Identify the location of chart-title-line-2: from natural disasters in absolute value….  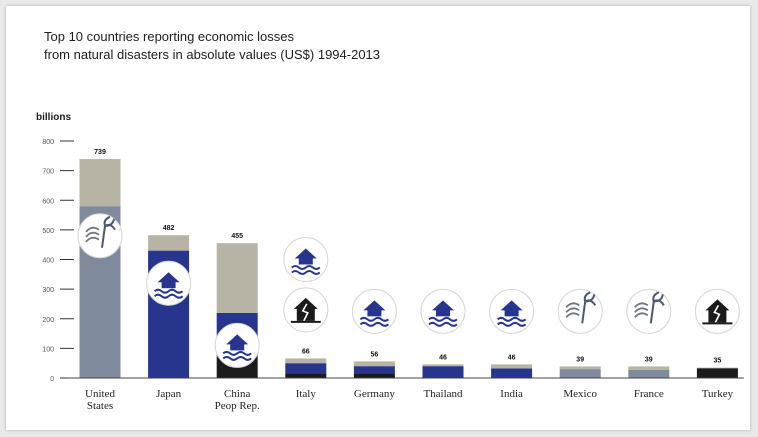
(212, 54).